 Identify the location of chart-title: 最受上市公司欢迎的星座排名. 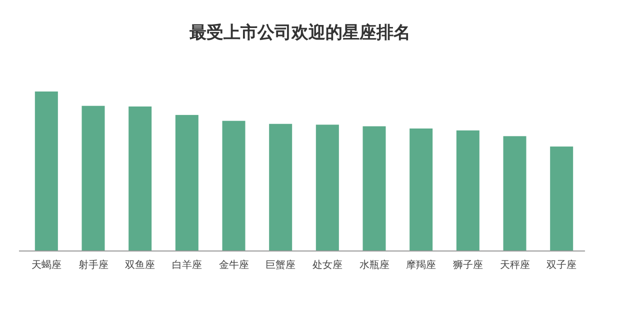
(299, 33).